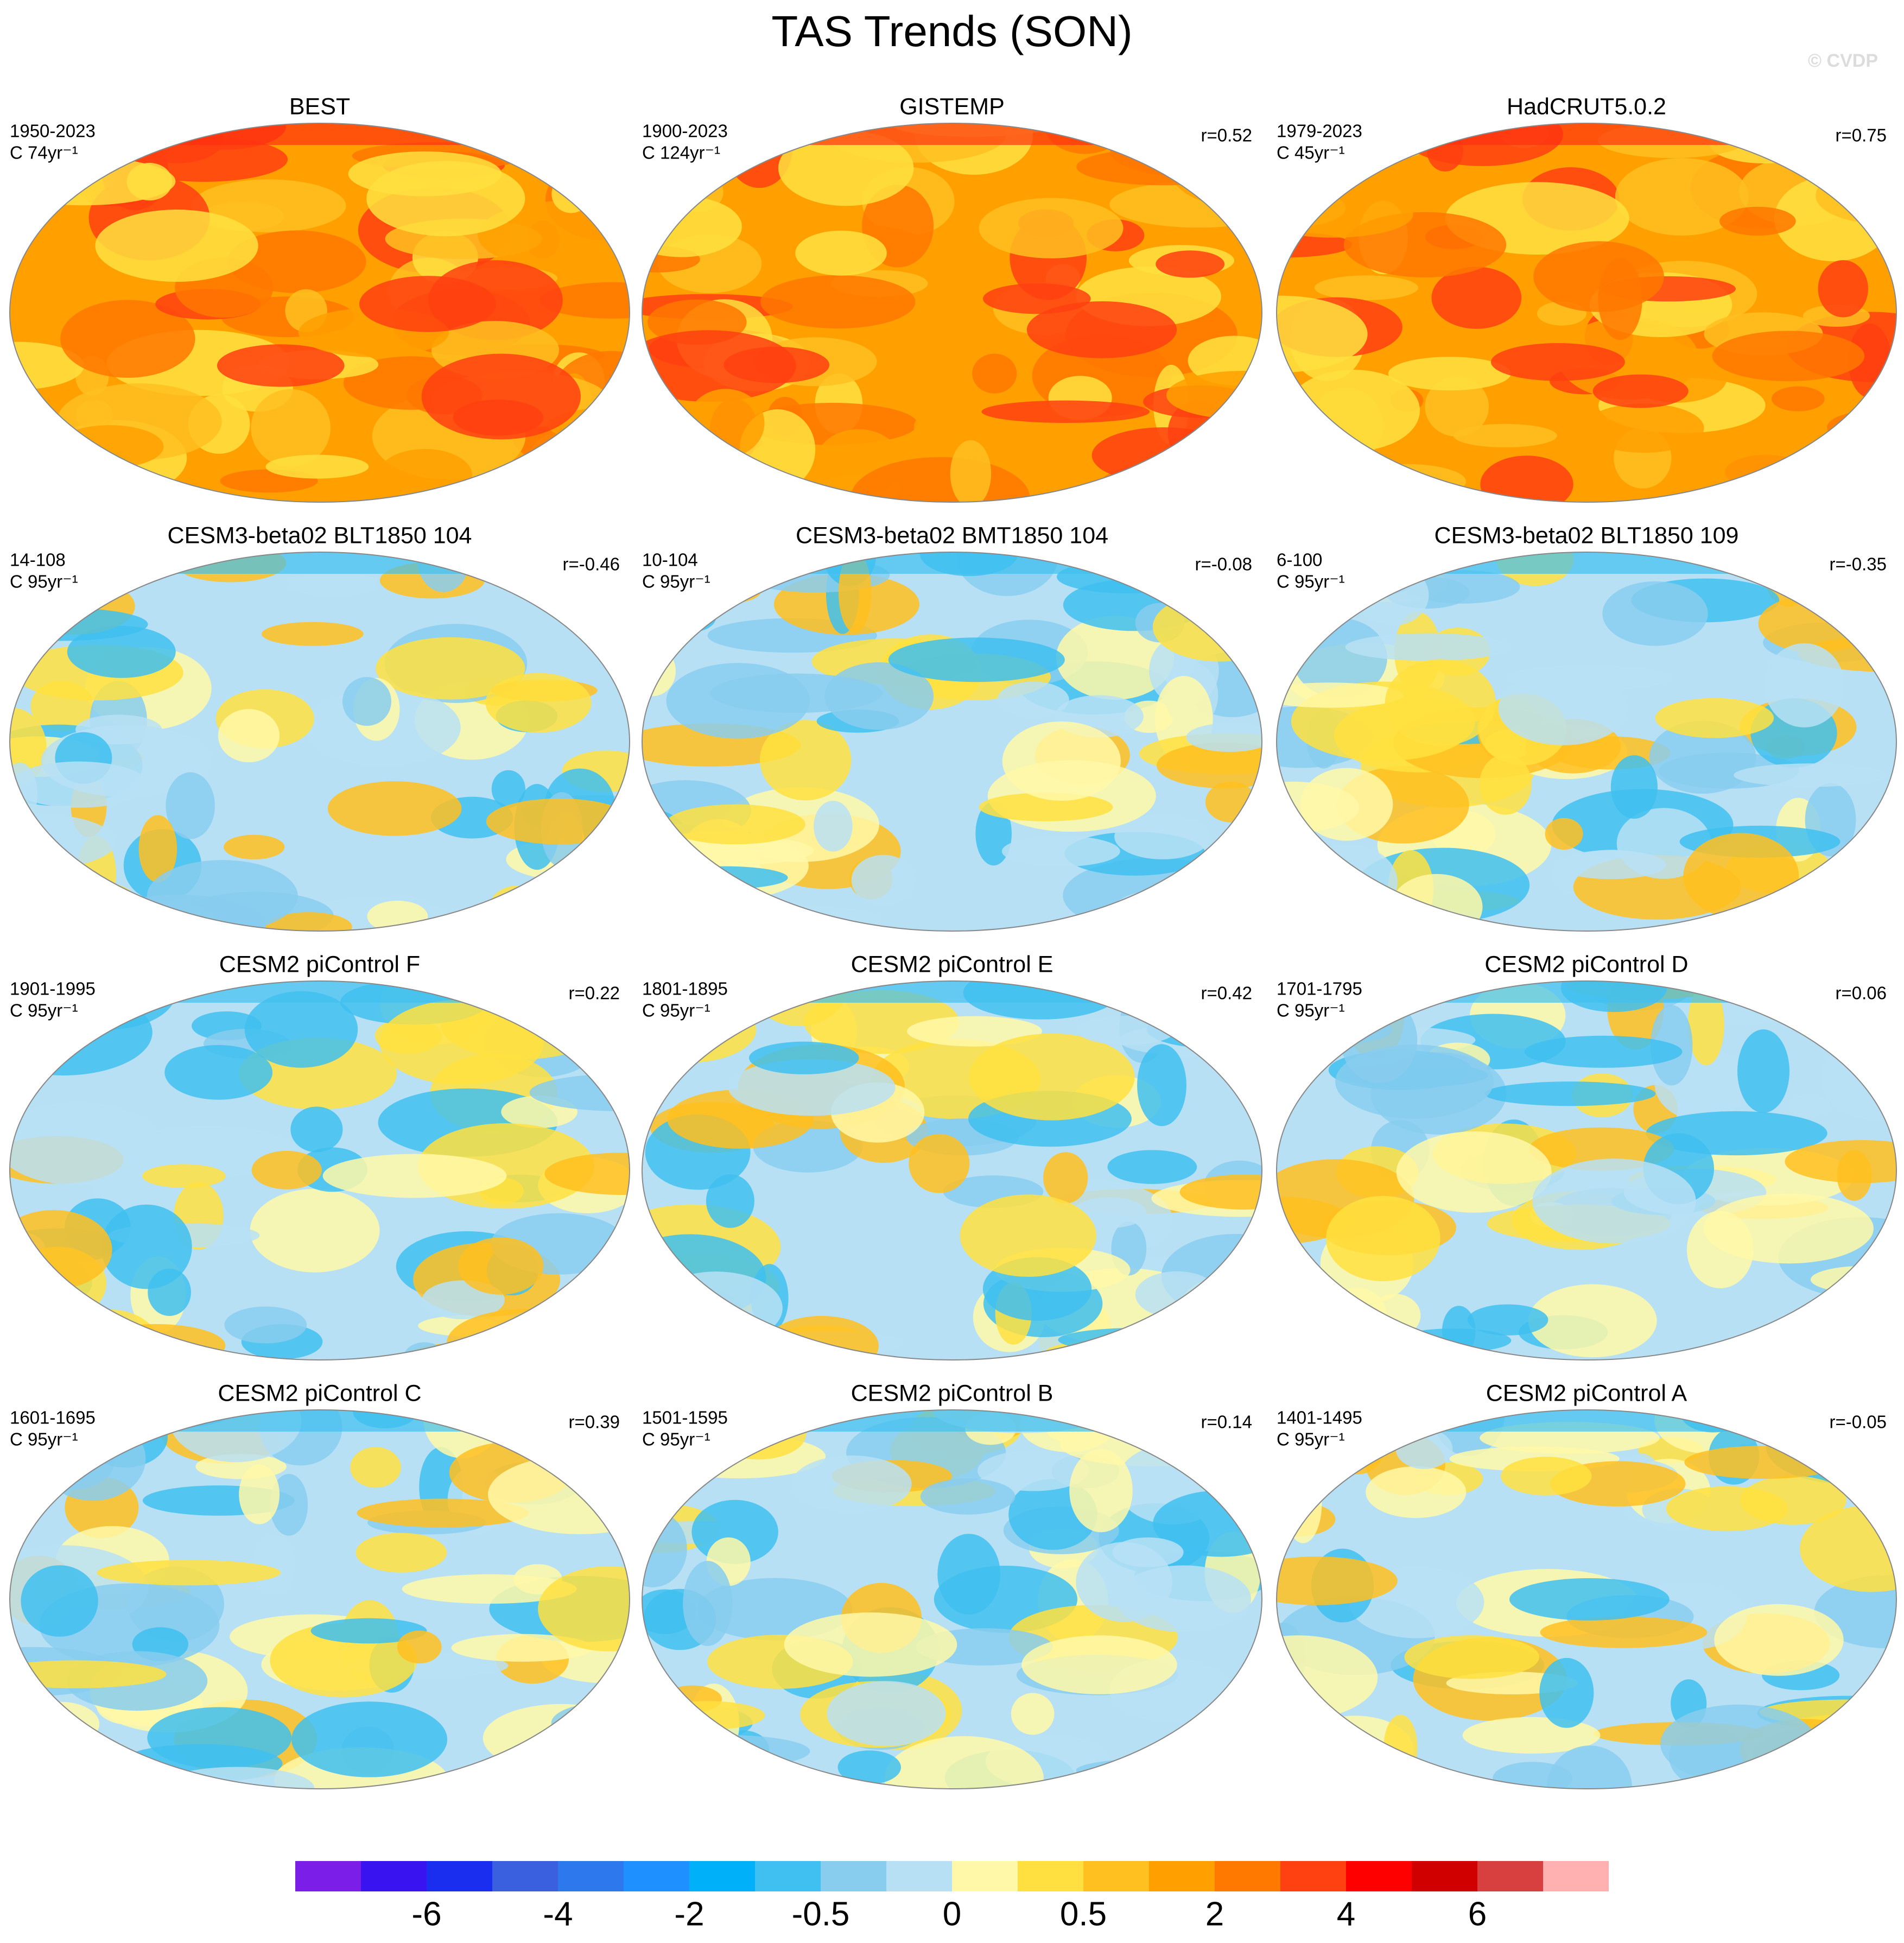 This screenshot has height=1943, width=1904. I want to click on panel-period: 14-108, so click(38, 560).